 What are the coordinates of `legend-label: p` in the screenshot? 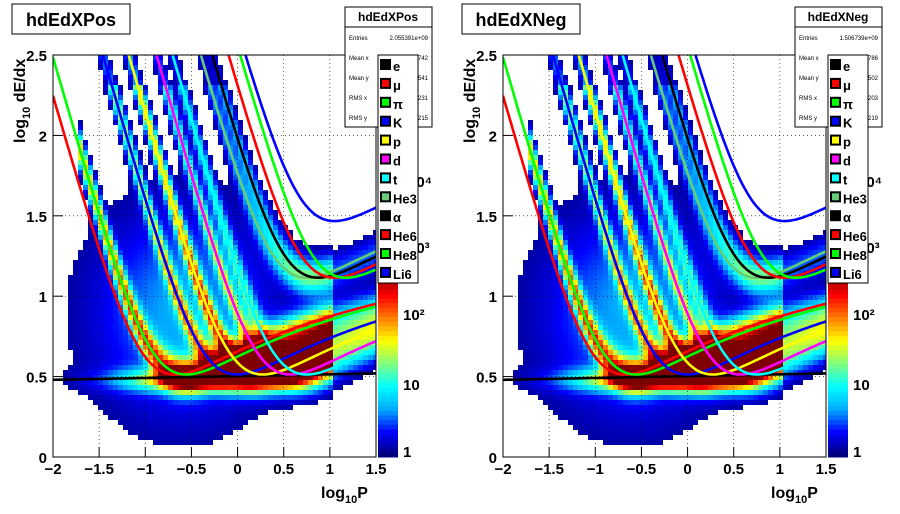 It's located at (397, 142).